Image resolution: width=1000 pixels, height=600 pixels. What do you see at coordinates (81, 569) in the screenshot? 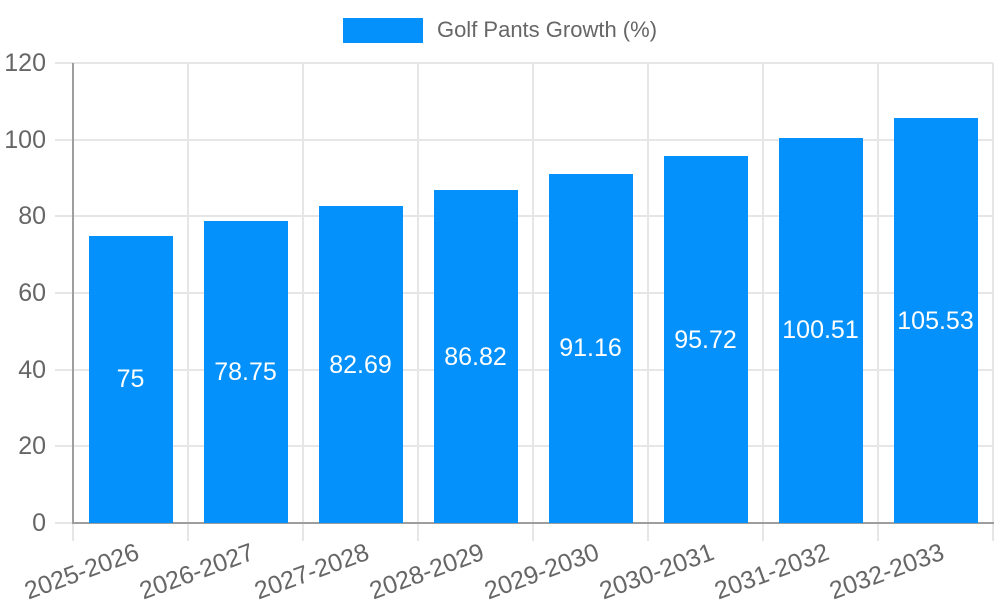
I see `x-axis-tick-label: 2025-2026` at bounding box center [81, 569].